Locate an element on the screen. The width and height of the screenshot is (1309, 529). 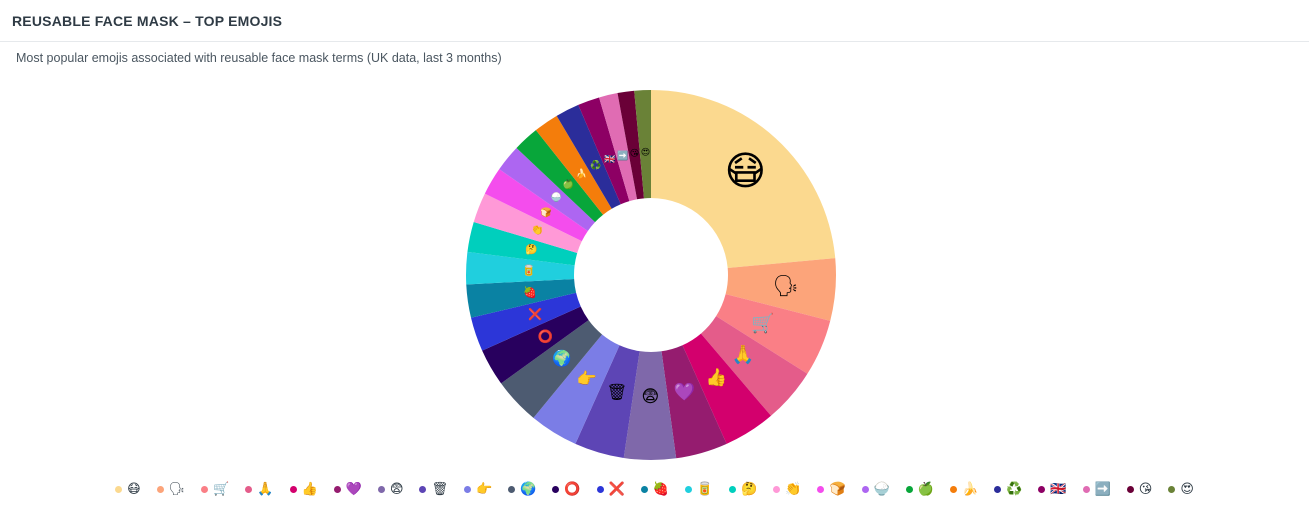
legend-item-18: 🍚 is located at coordinates (875, 489).